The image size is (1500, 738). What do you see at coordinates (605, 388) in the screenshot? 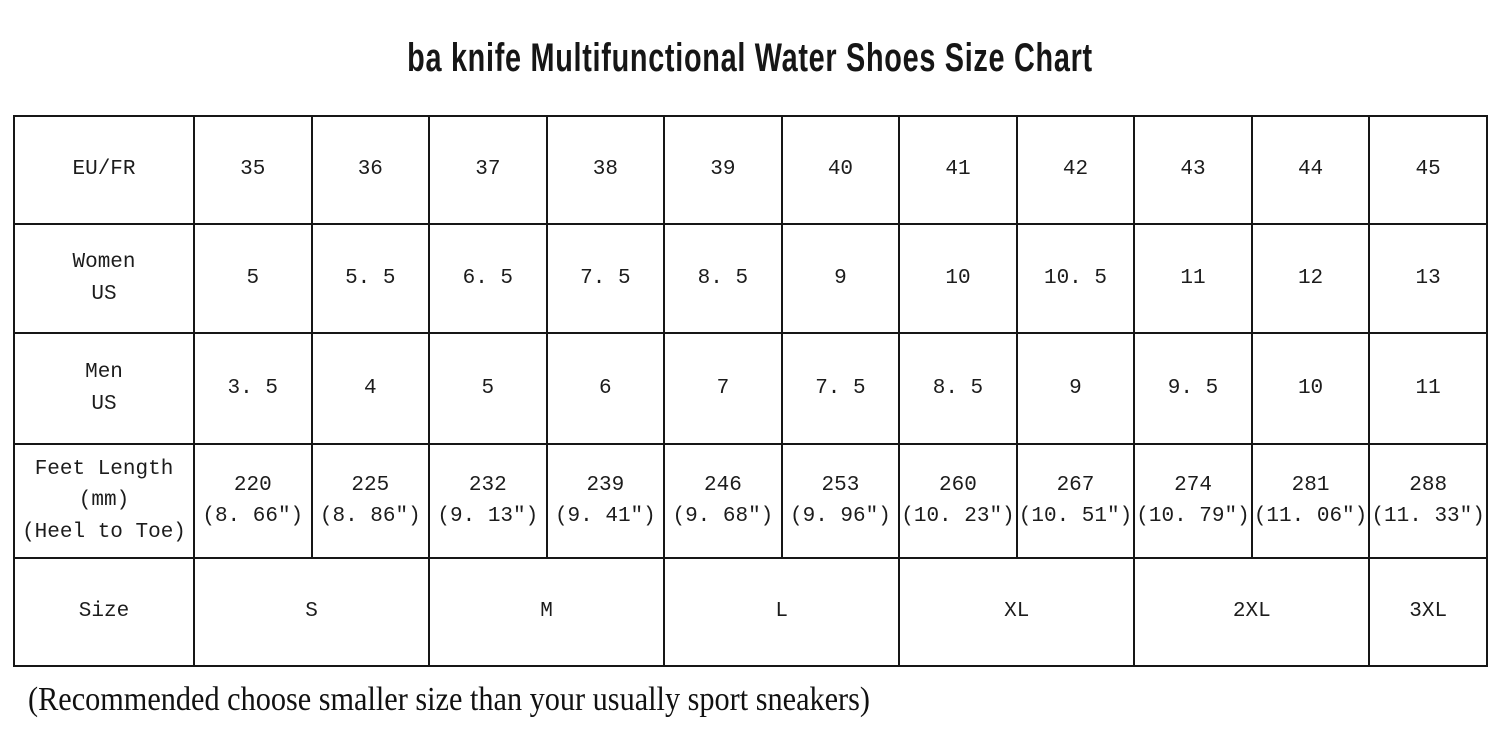
I see `table-cell: 6` at bounding box center [605, 388].